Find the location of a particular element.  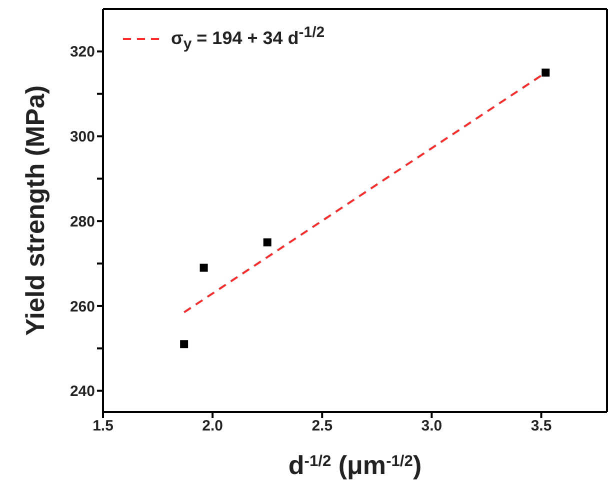

x-tick-label: 3.5 is located at coordinates (541, 426).